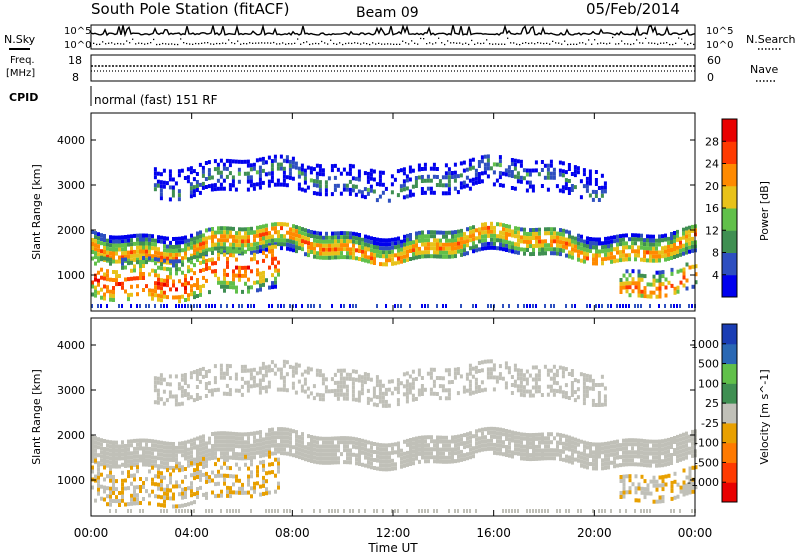 The width and height of the screenshot is (800, 554). I want to click on colorbar-swatch, so click(729, 219).